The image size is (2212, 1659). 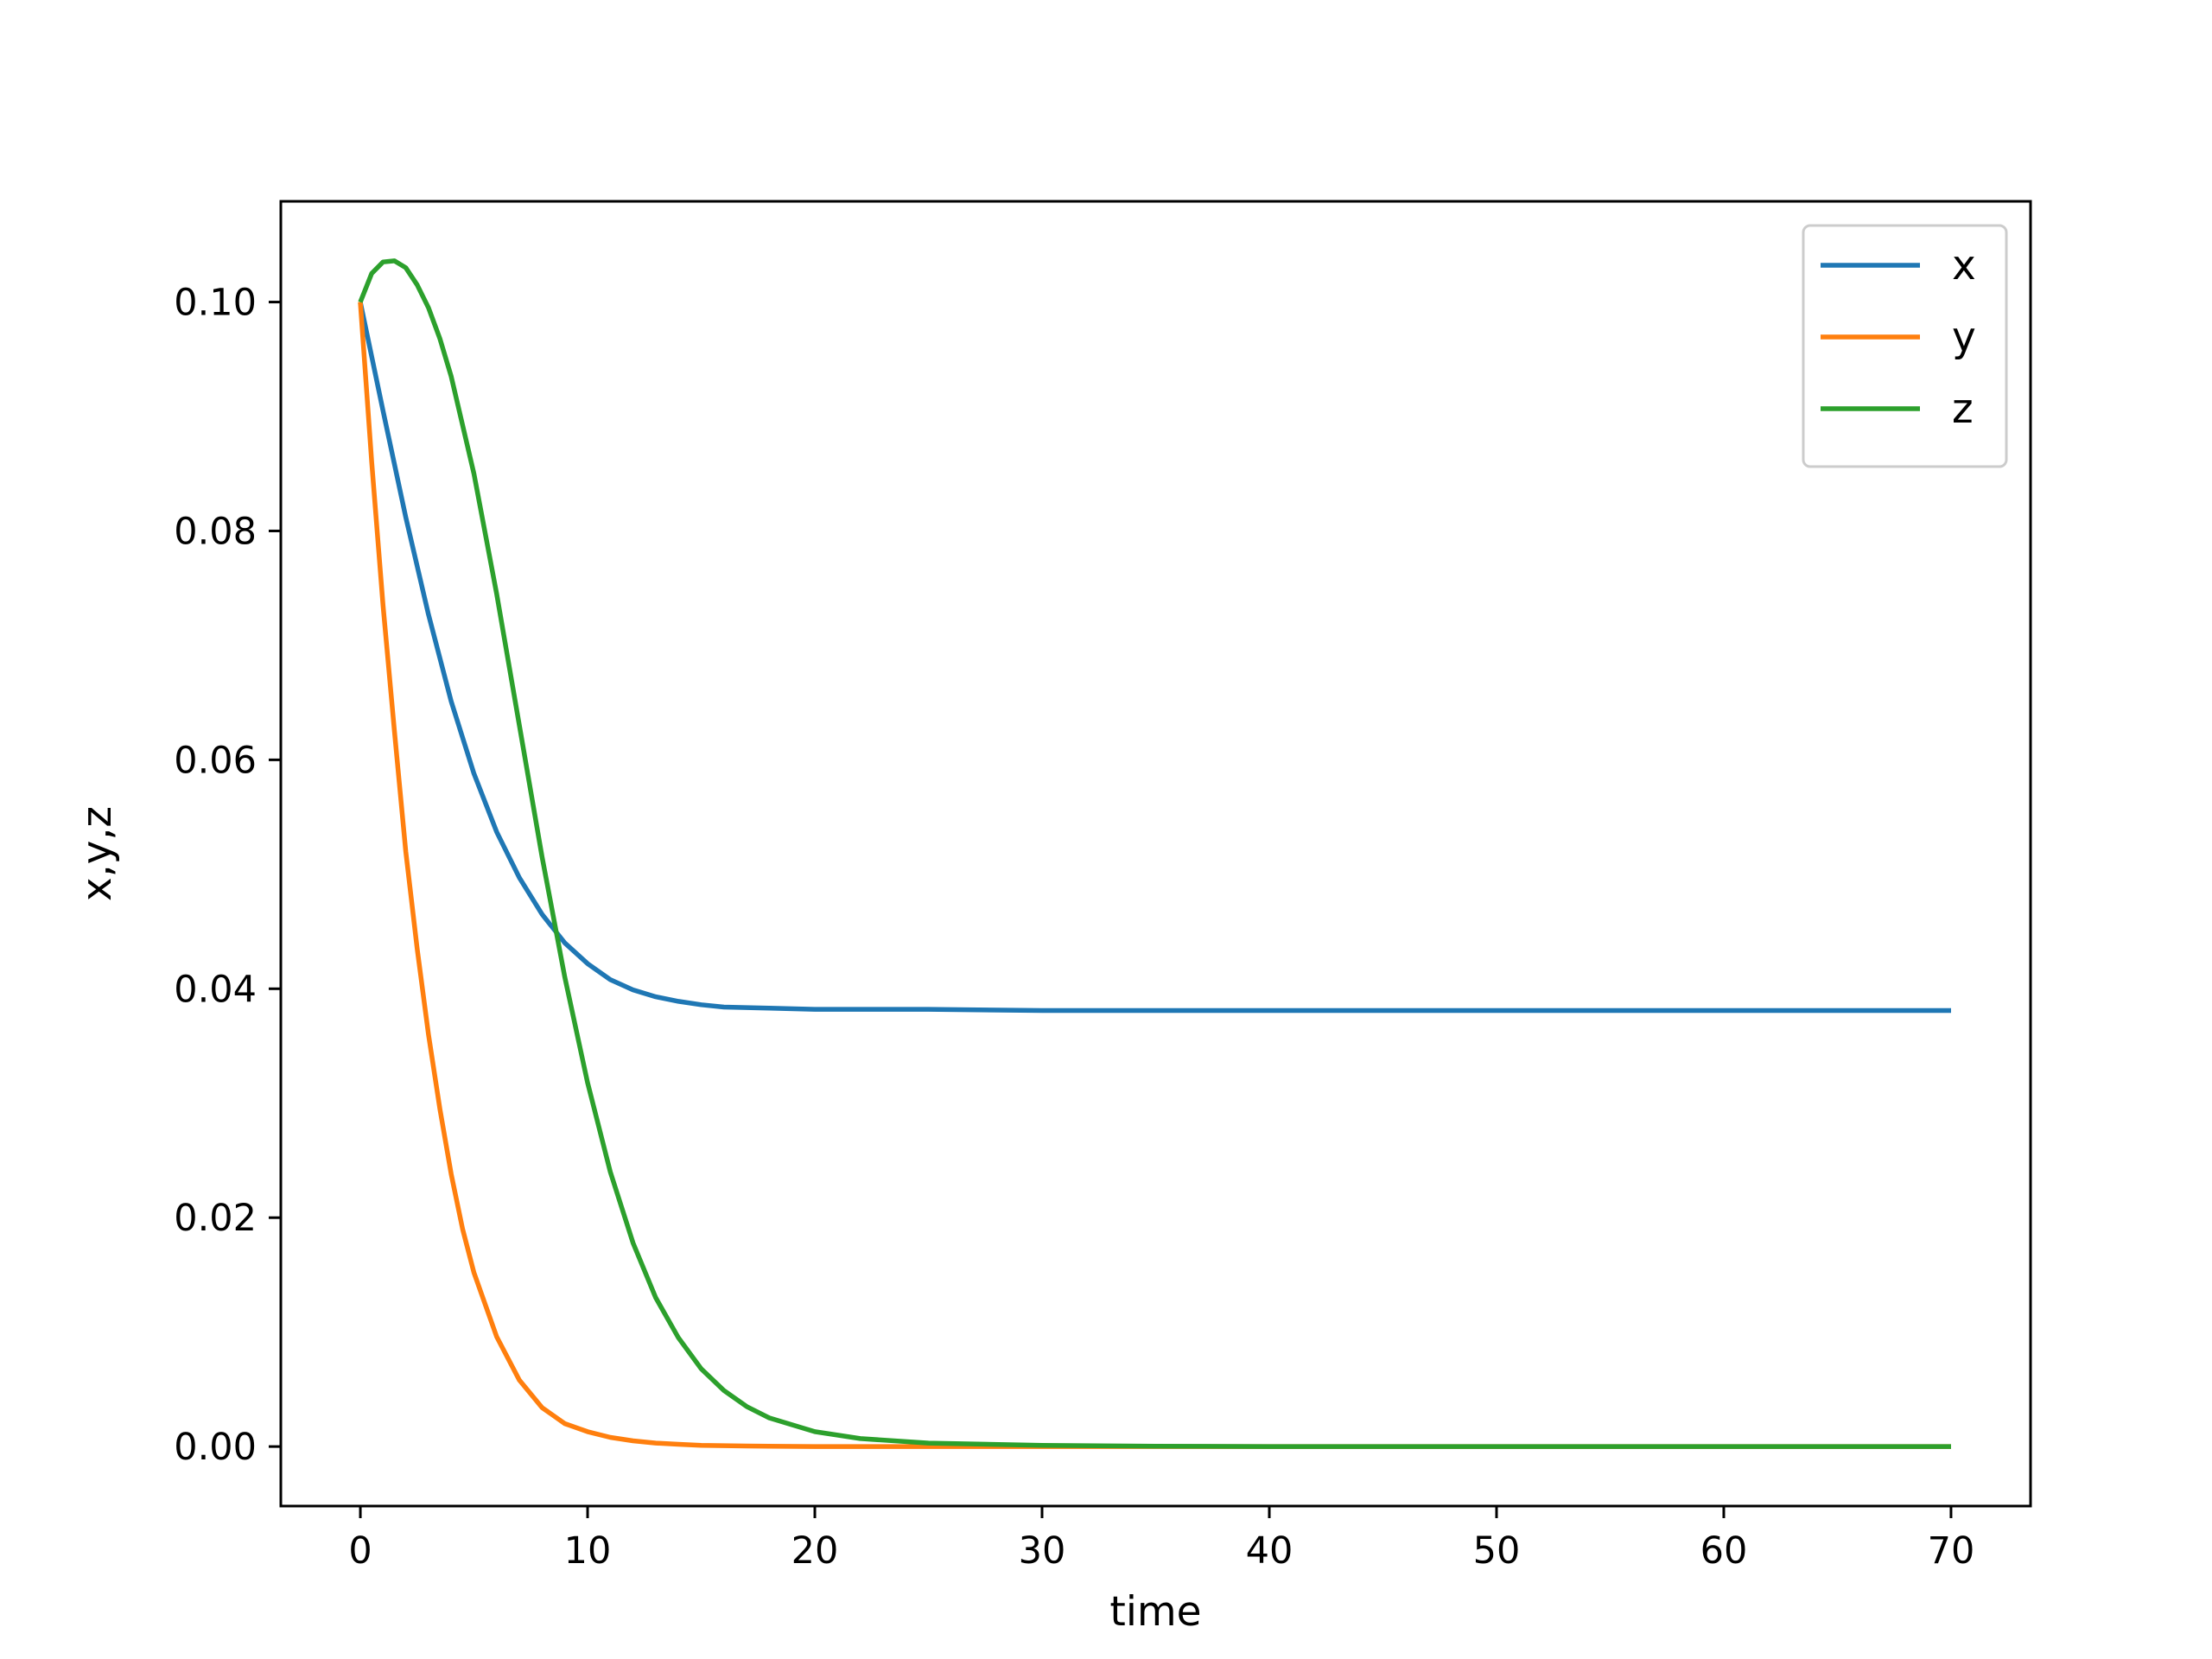 I want to click on y-tick-label: 0.08, so click(x=215, y=531).